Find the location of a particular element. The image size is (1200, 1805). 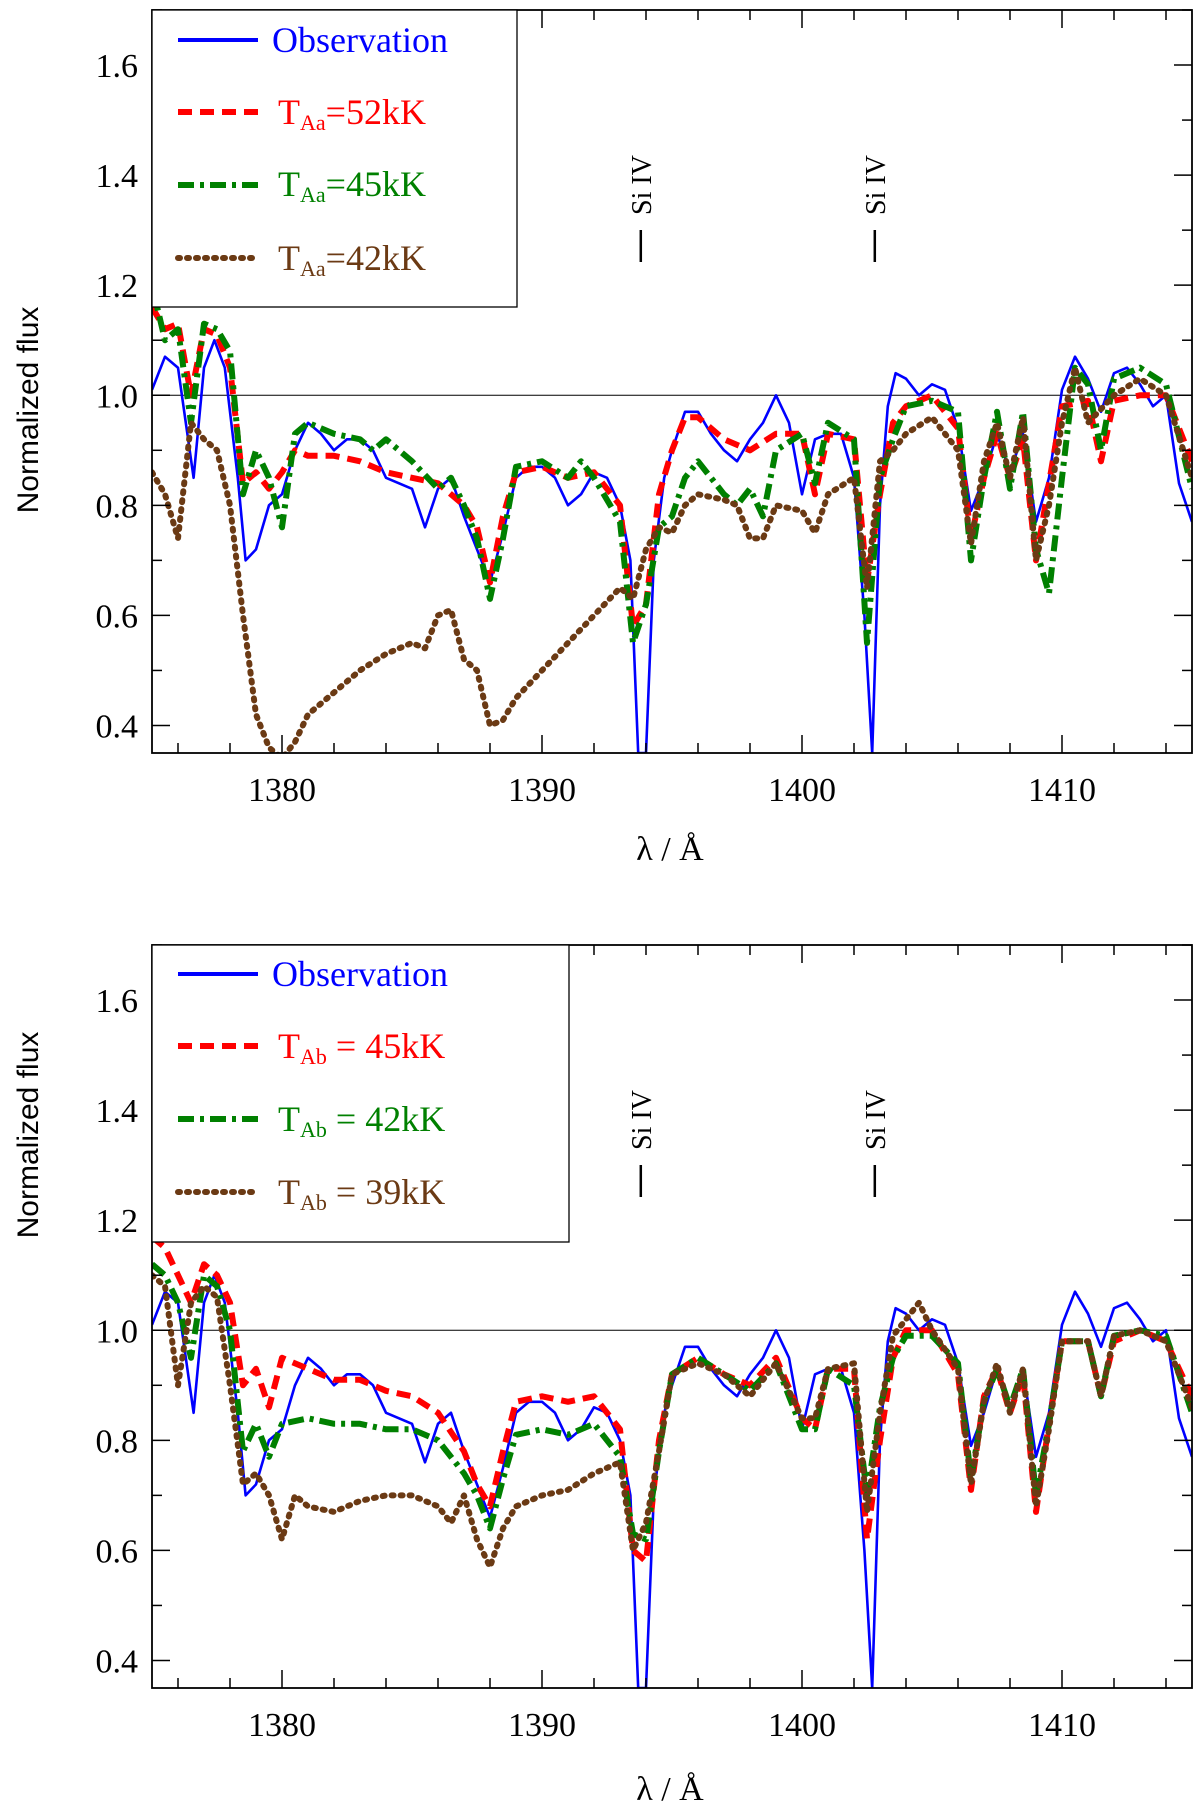

legend-entry-t-aa-42kk: TAa=42kK is located at coordinates (300, 259).